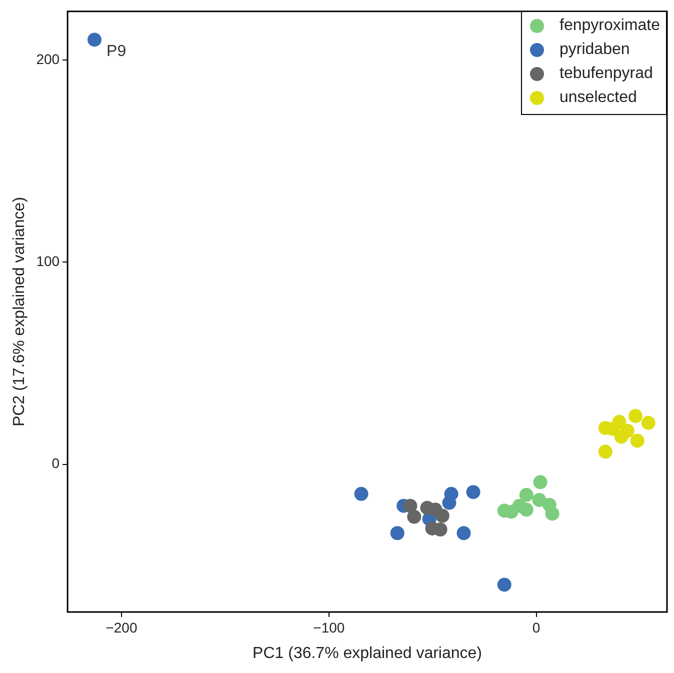  What do you see at coordinates (329, 627) in the screenshot?
I see `x-tick-label: −100` at bounding box center [329, 627].